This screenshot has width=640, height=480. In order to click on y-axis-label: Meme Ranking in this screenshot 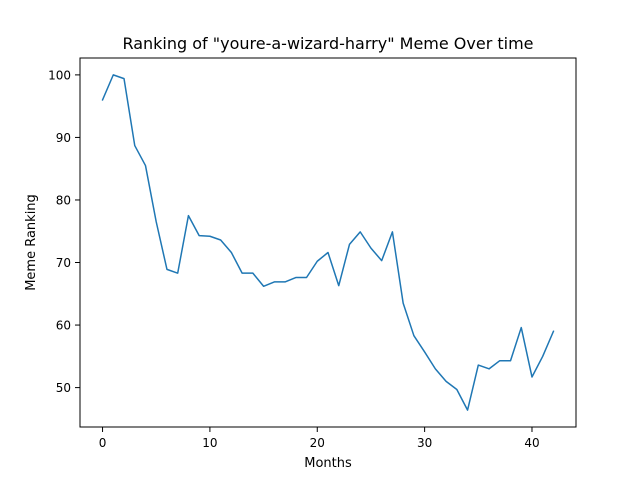, I will do `click(31, 242)`.